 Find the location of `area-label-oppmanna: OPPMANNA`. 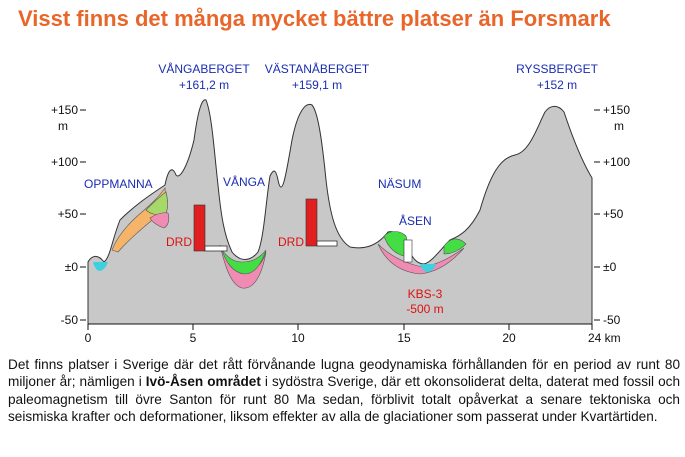

area-label-oppmanna: OPPMANNA is located at coordinates (118, 184).